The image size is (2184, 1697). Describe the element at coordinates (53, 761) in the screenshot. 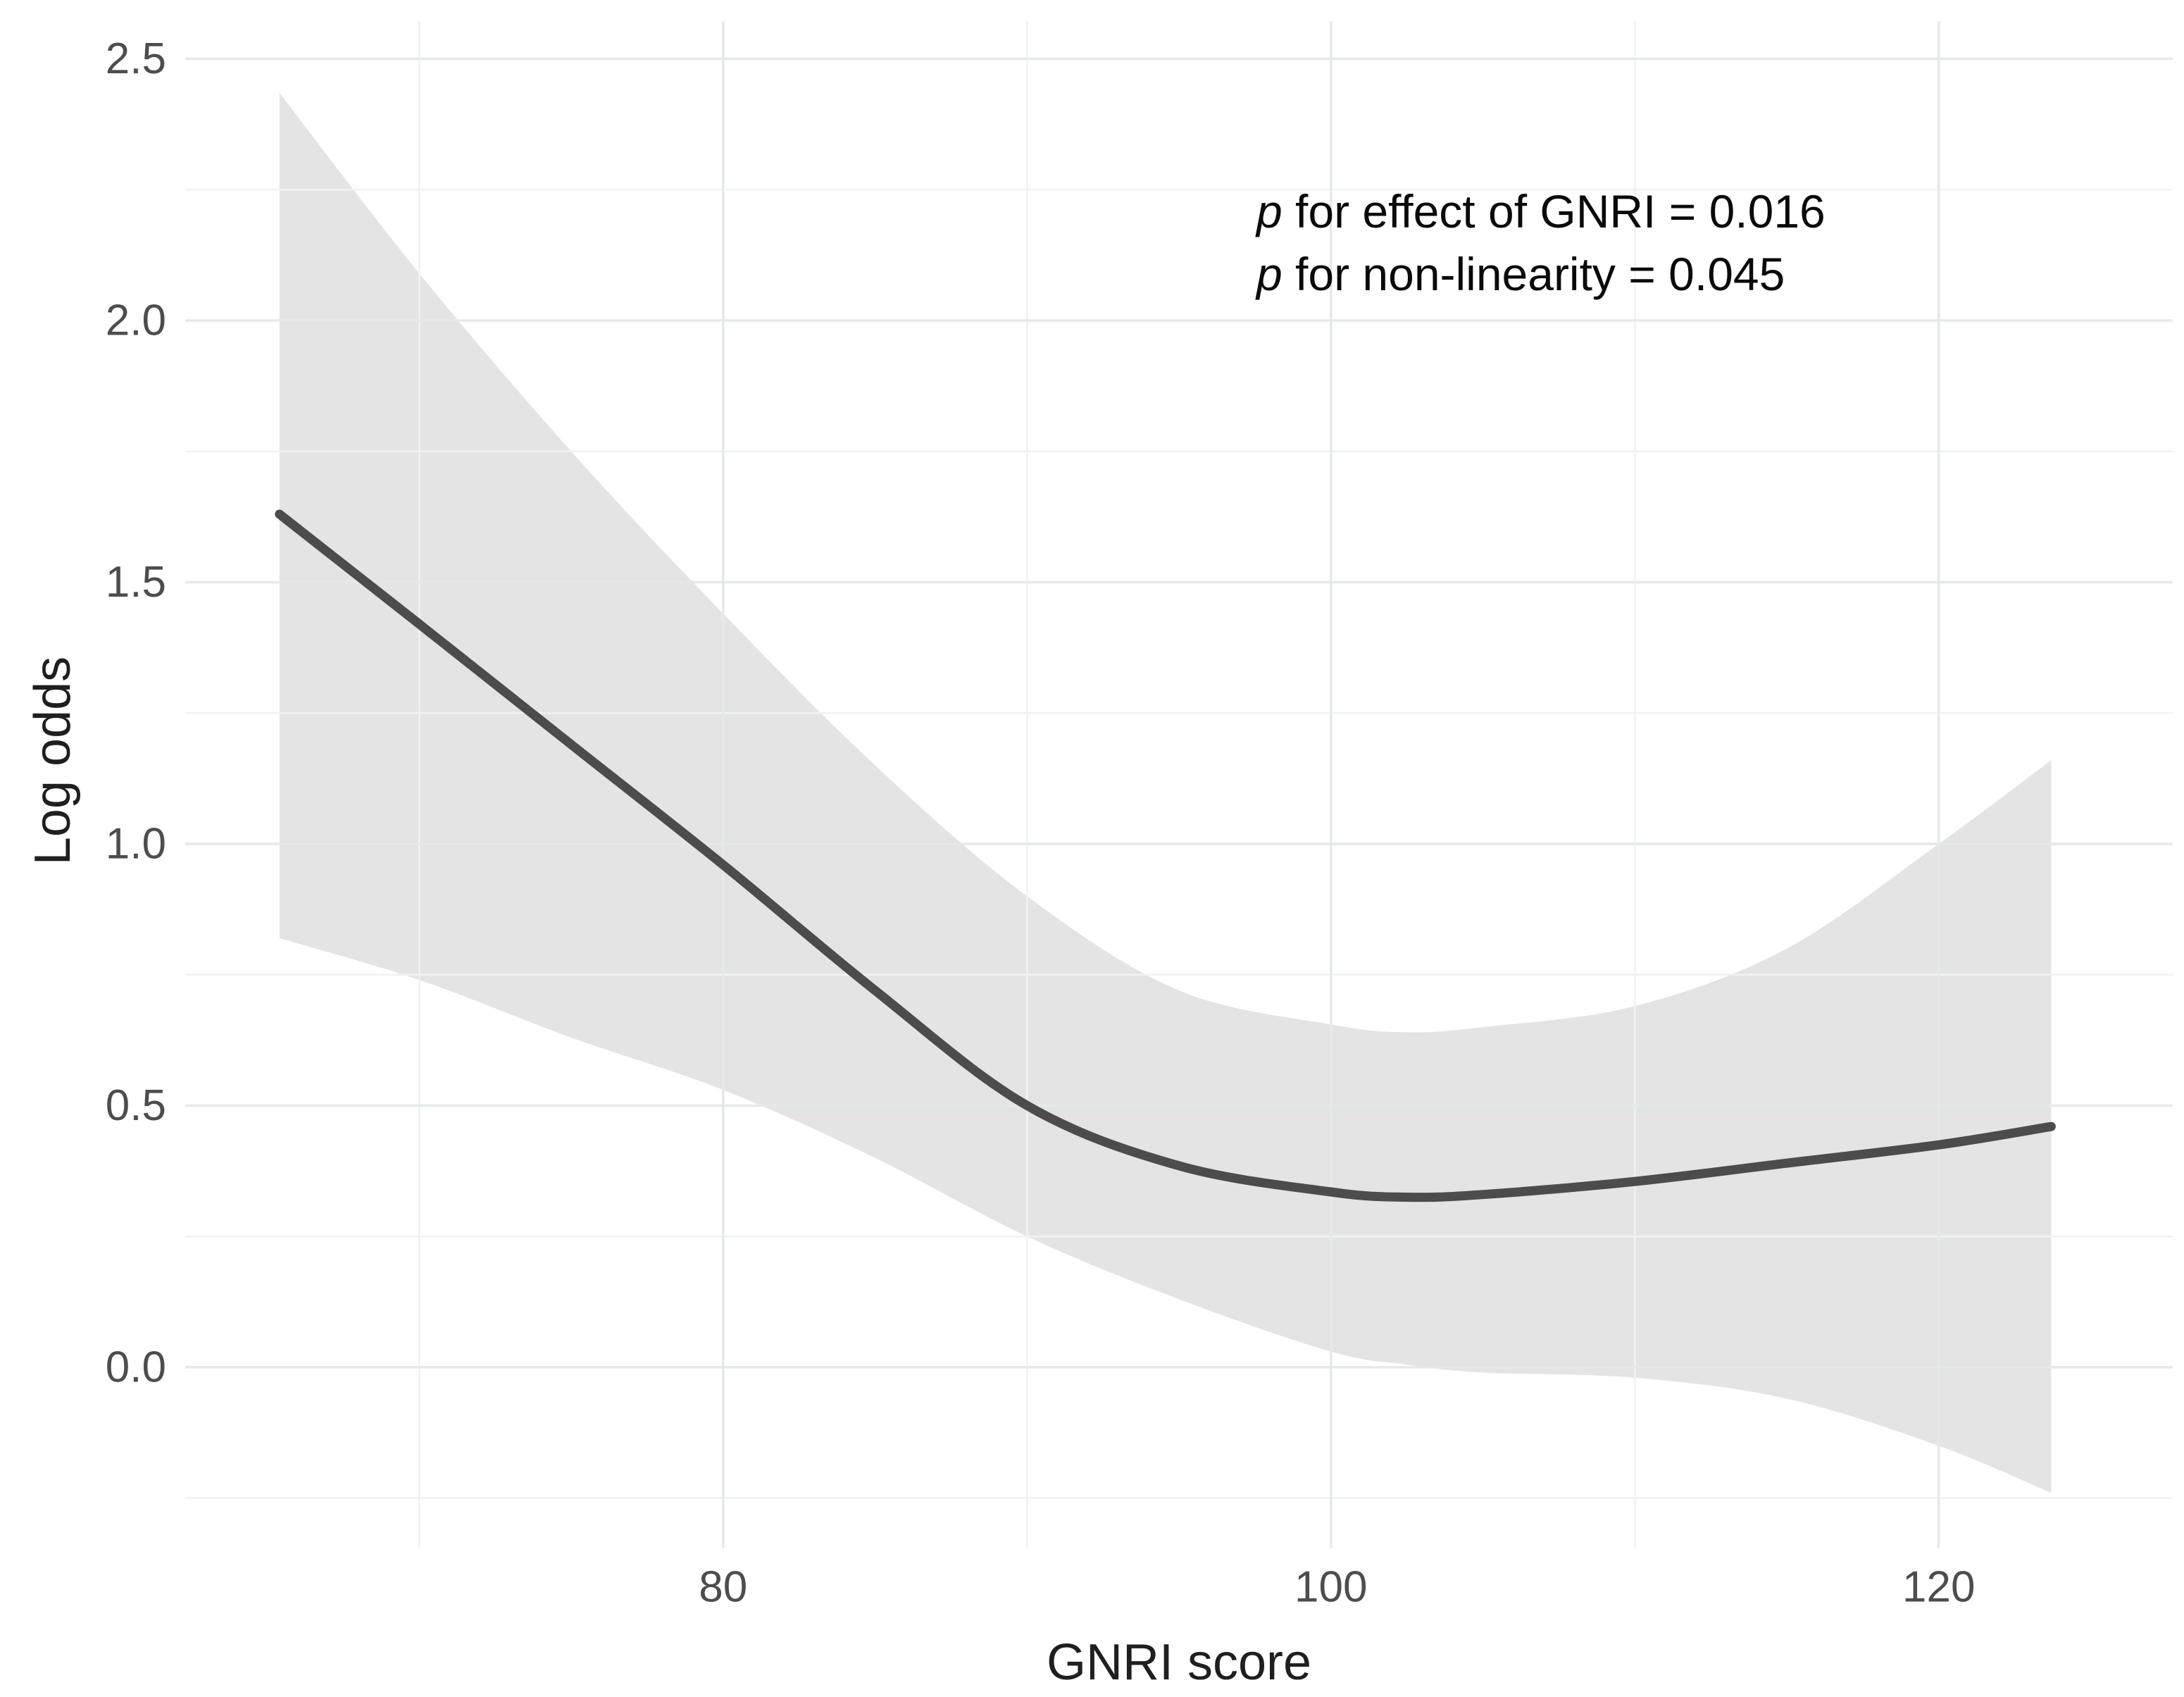

I see `y-axis-title: Log odds` at that location.